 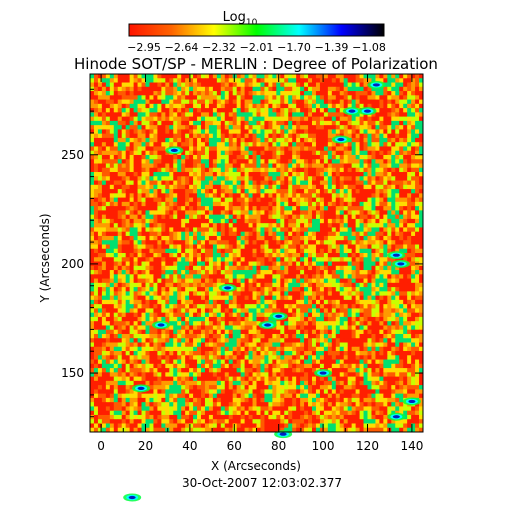 What do you see at coordinates (72, 155) in the screenshot?
I see `y-tick-label: 250` at bounding box center [72, 155].